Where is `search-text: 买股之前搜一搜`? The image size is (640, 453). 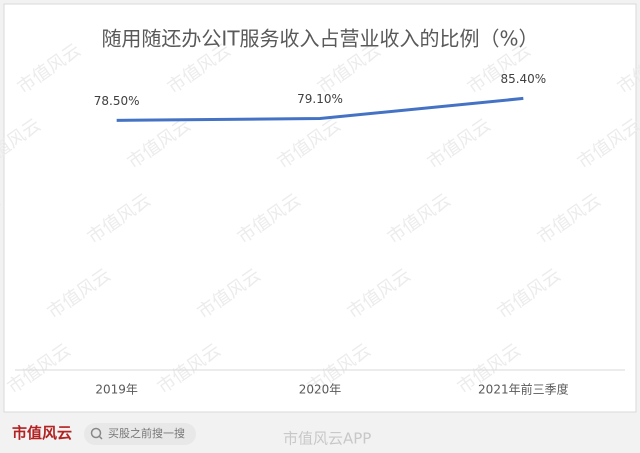
search-text: 买股之前搜一搜 is located at coordinates (146, 433).